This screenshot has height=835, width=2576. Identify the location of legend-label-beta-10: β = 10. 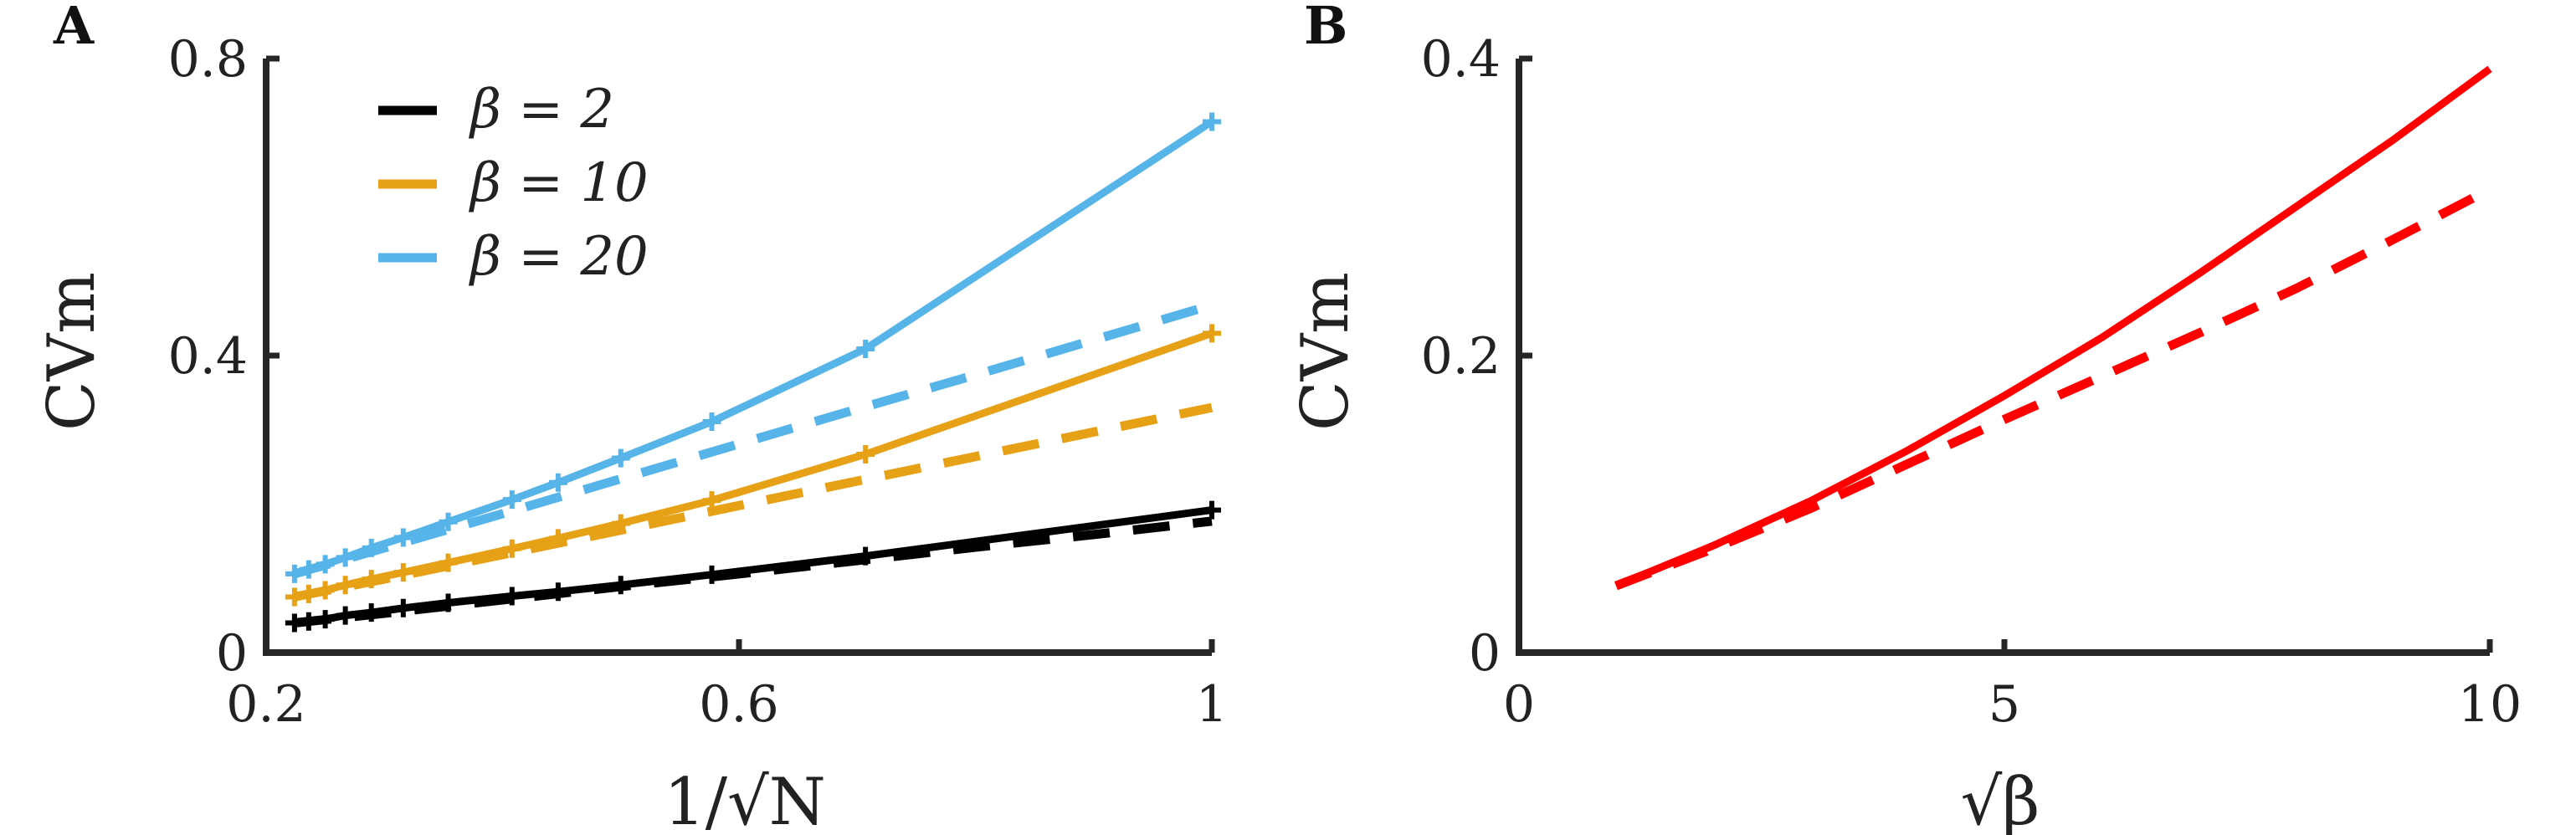
(559, 183).